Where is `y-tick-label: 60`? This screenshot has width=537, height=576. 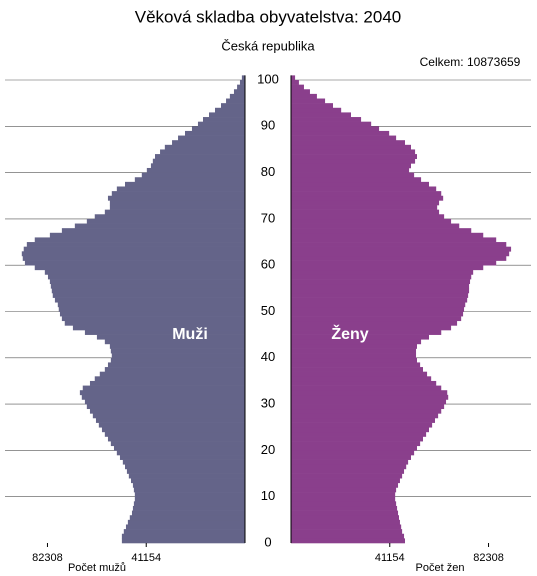
y-tick-label: 60 is located at coordinates (268, 264).